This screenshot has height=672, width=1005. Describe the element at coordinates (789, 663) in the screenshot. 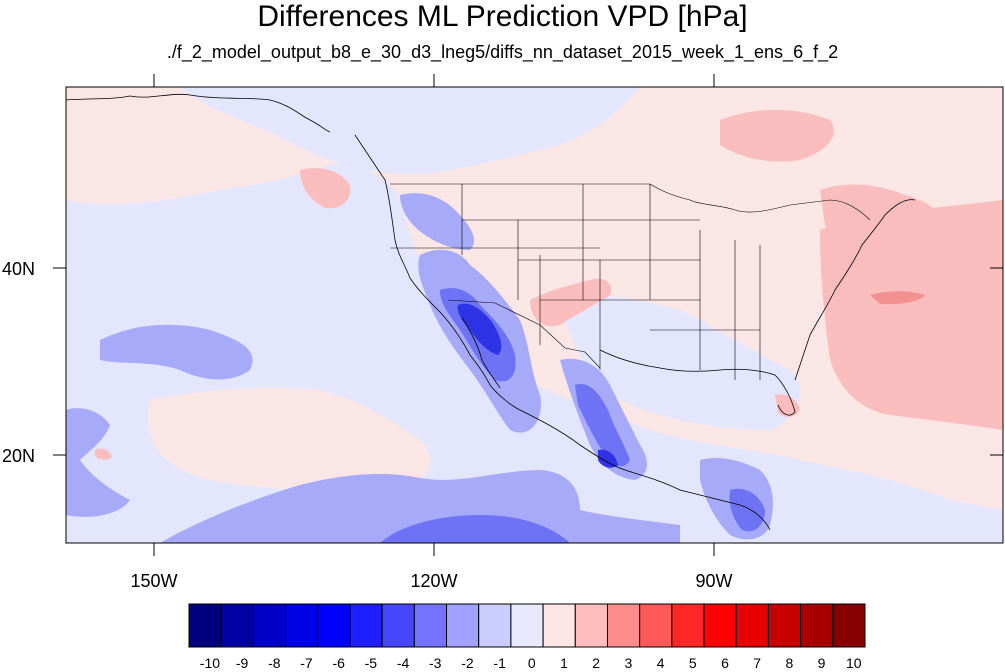

I see `colorbar-label: 8` at that location.